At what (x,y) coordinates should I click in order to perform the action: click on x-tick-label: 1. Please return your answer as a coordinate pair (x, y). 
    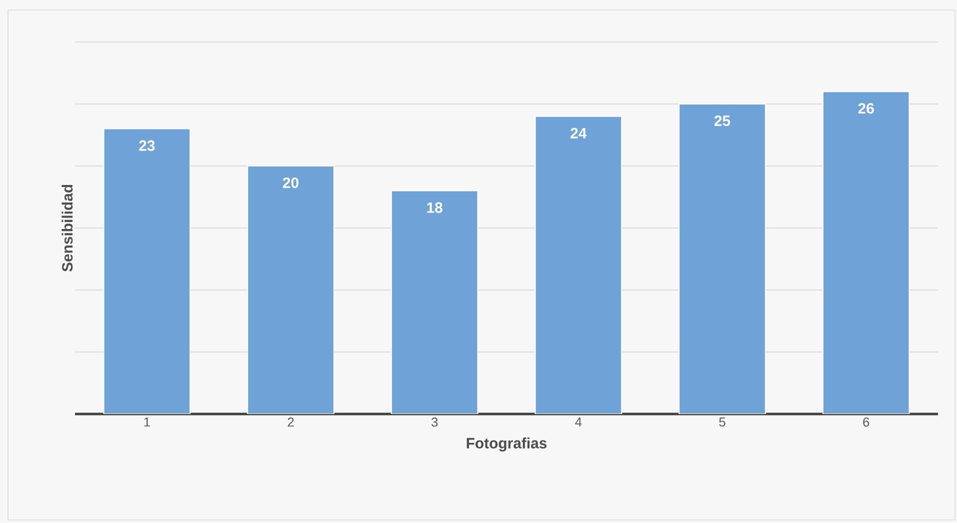
    Looking at the image, I should click on (147, 422).